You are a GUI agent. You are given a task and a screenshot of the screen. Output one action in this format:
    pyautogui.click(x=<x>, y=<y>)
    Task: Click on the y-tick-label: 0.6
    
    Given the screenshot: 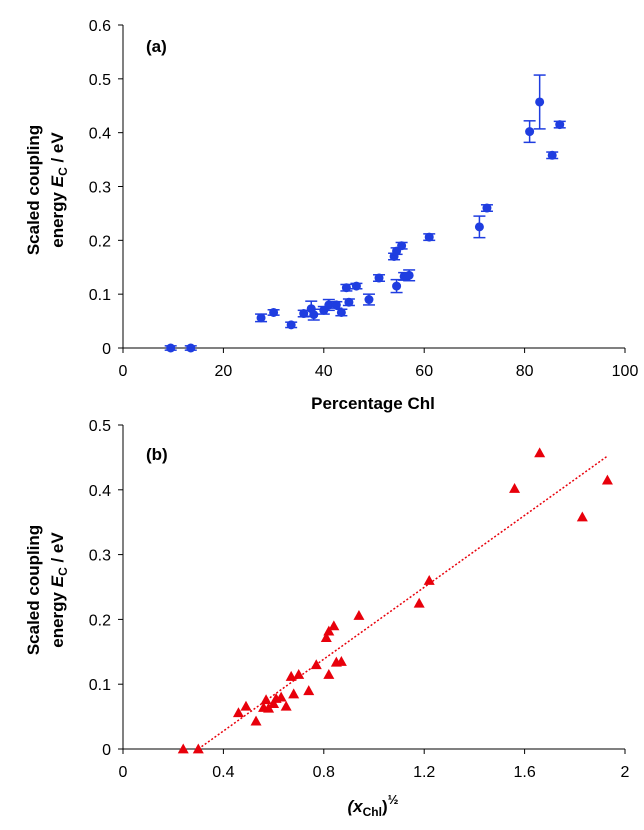 What is the action you would take?
    pyautogui.click(x=100, y=26)
    